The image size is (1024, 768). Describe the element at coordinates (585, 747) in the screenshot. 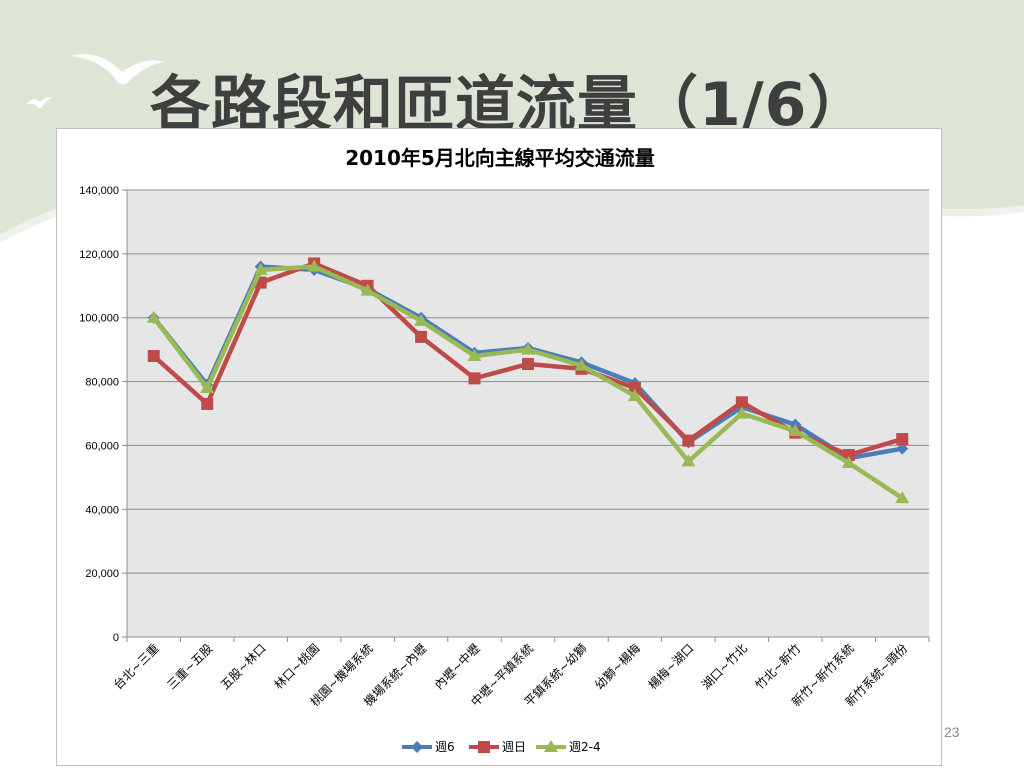

I see `legend-label: 週2-4` at that location.